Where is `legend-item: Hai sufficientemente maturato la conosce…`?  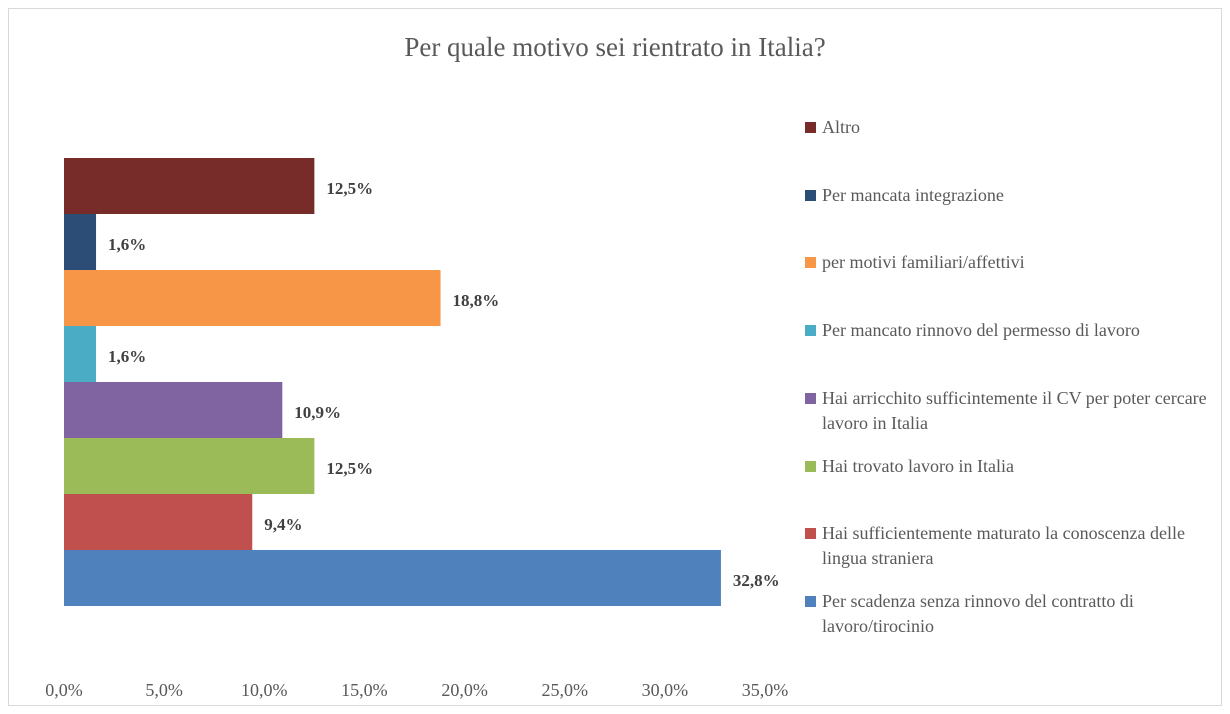
legend-item: Hai sufficientemente maturato la conosce… is located at coordinates (1010, 546).